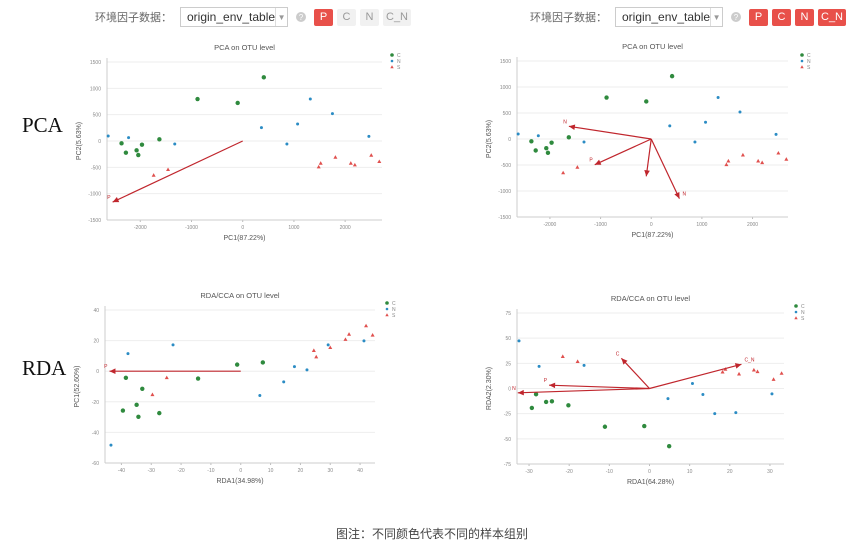 The image size is (864, 544). Describe the element at coordinates (95, 433) in the screenshot. I see `y-tick-label: -40` at that location.